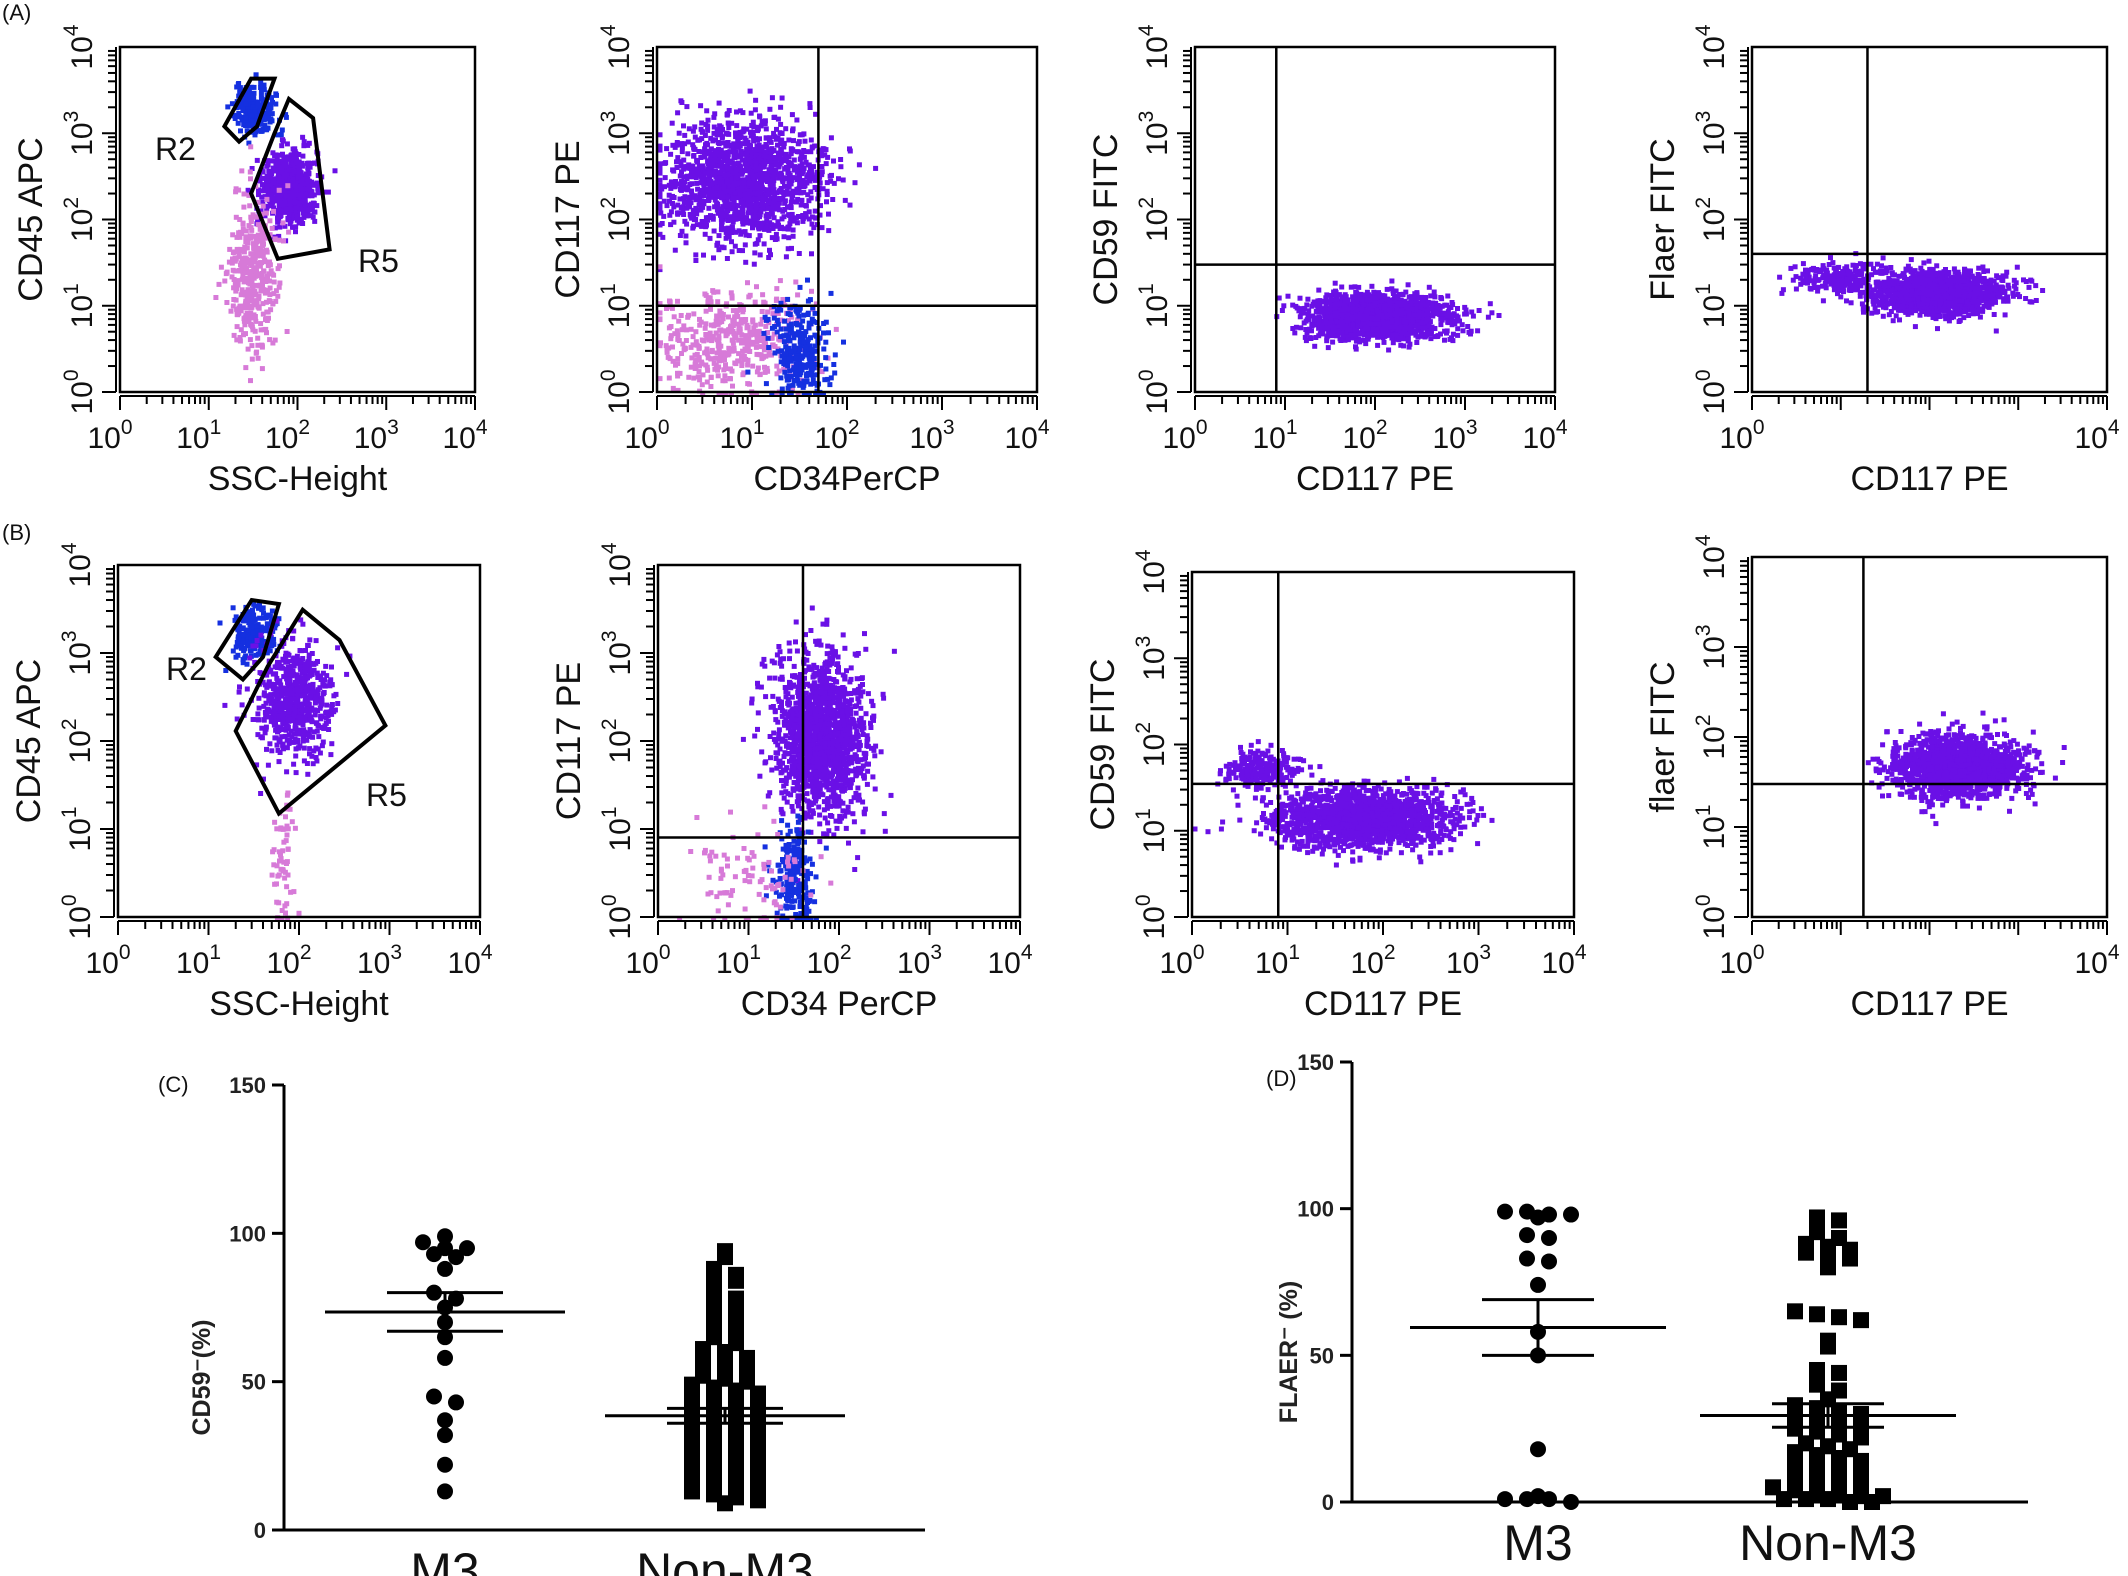 The height and width of the screenshot is (1576, 2128). I want to click on y-tick-label: 10⁰, so click(616, 391).